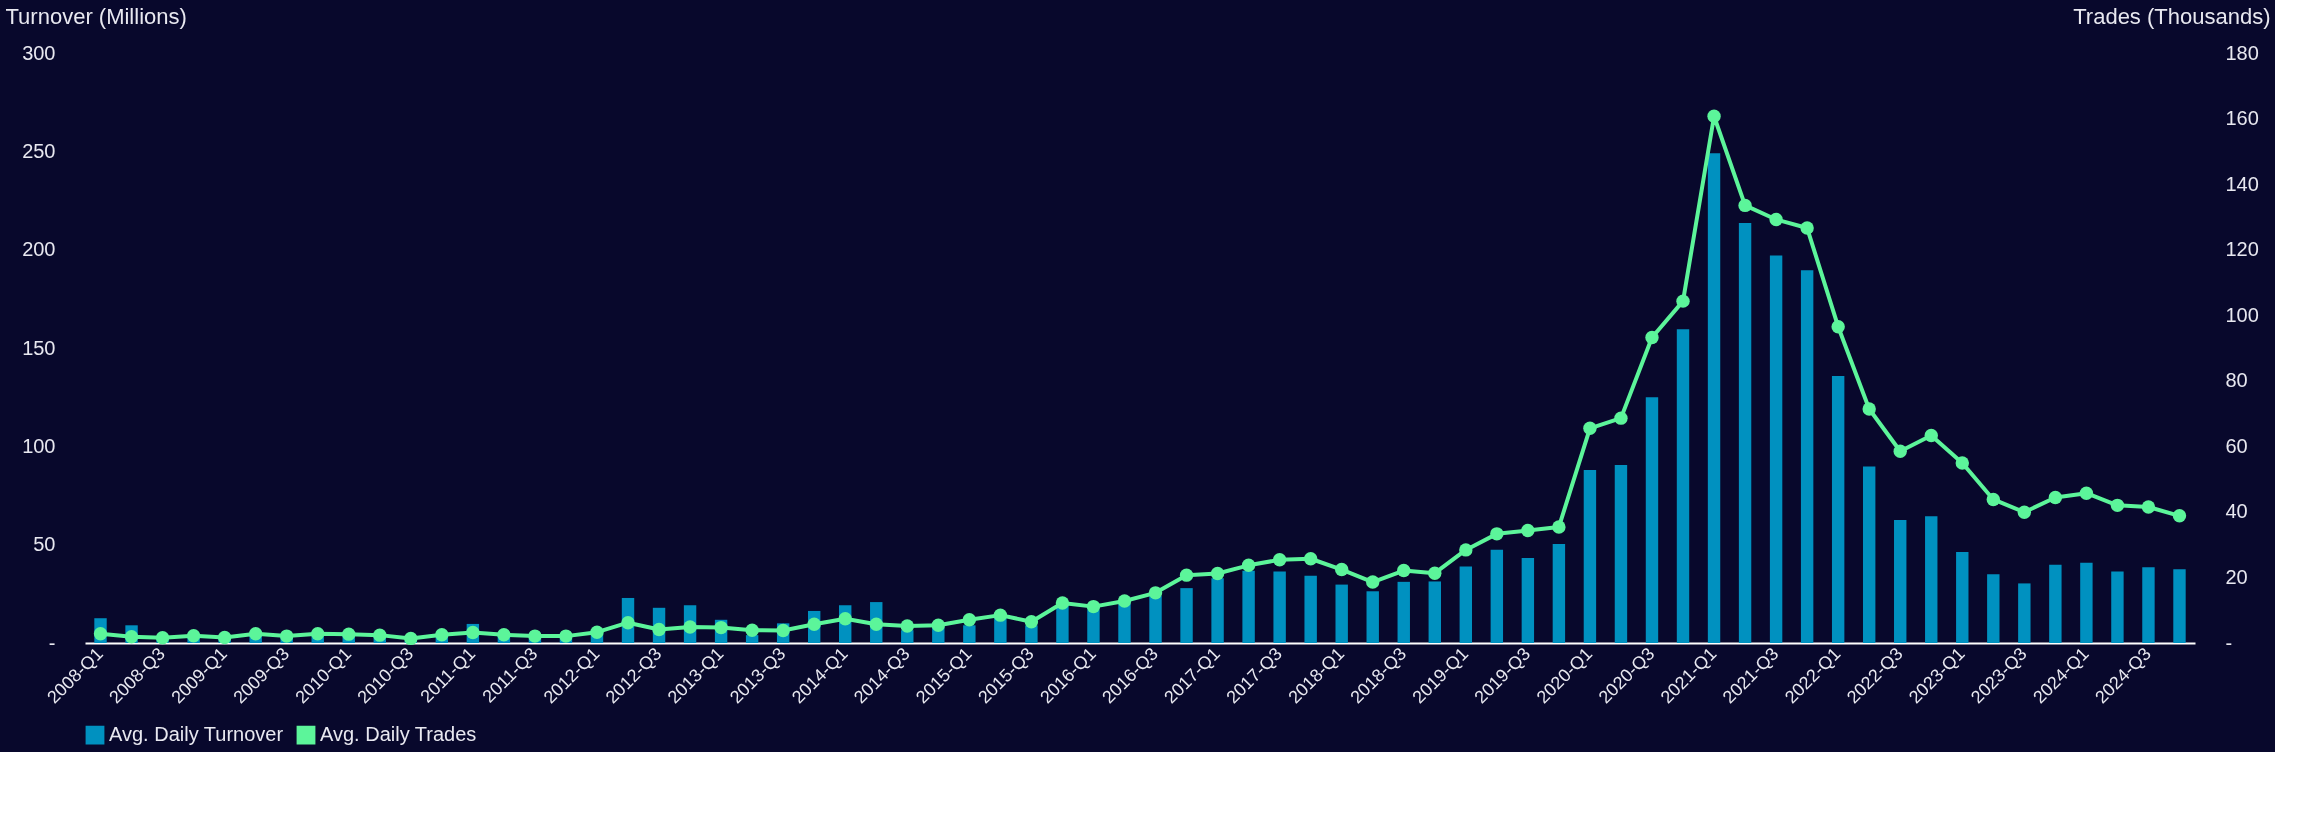 The image size is (2321, 825). I want to click on y2-tick-label: 160, so click(2242, 118).